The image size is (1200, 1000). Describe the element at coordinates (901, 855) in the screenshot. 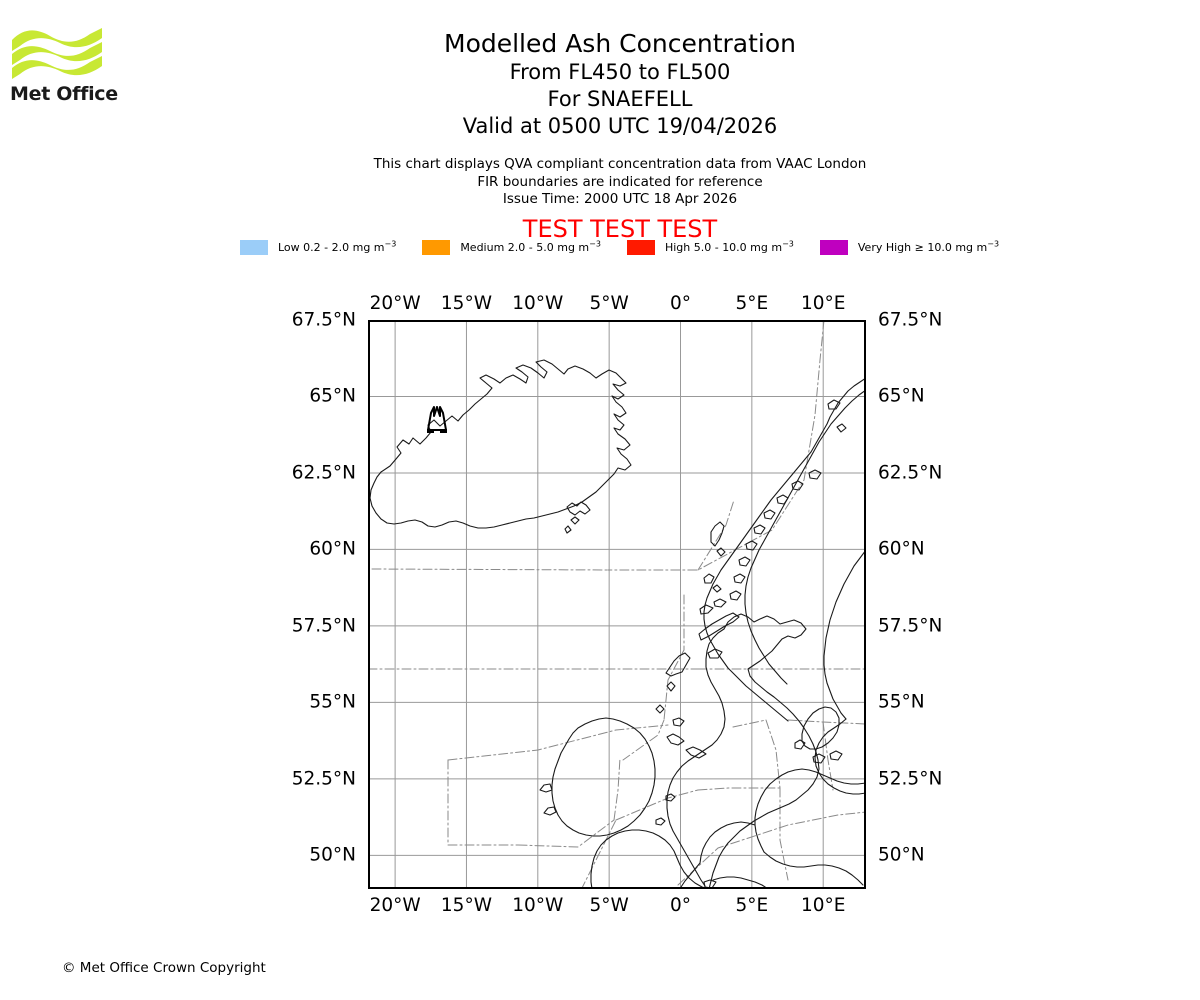

I see `lat-label-right-7: 50°N` at that location.